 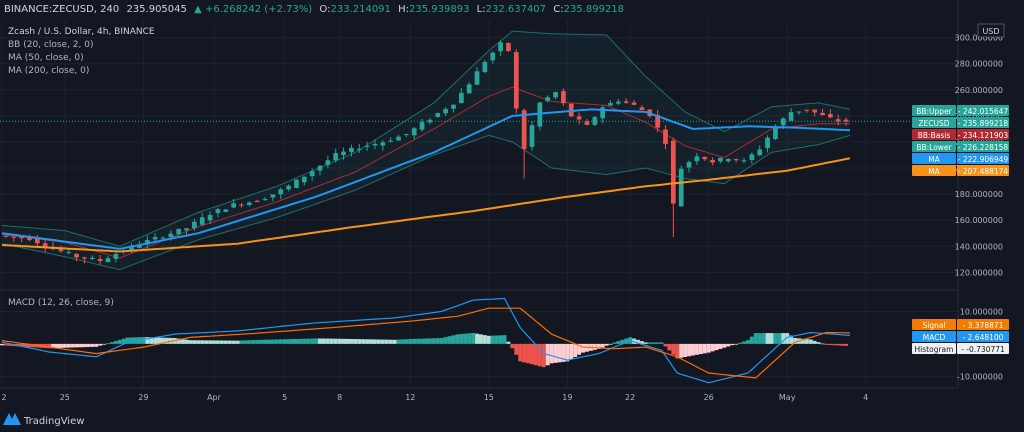 What do you see at coordinates (983, 337) in the screenshot?
I see `macd-value: - 2.648100` at bounding box center [983, 337].